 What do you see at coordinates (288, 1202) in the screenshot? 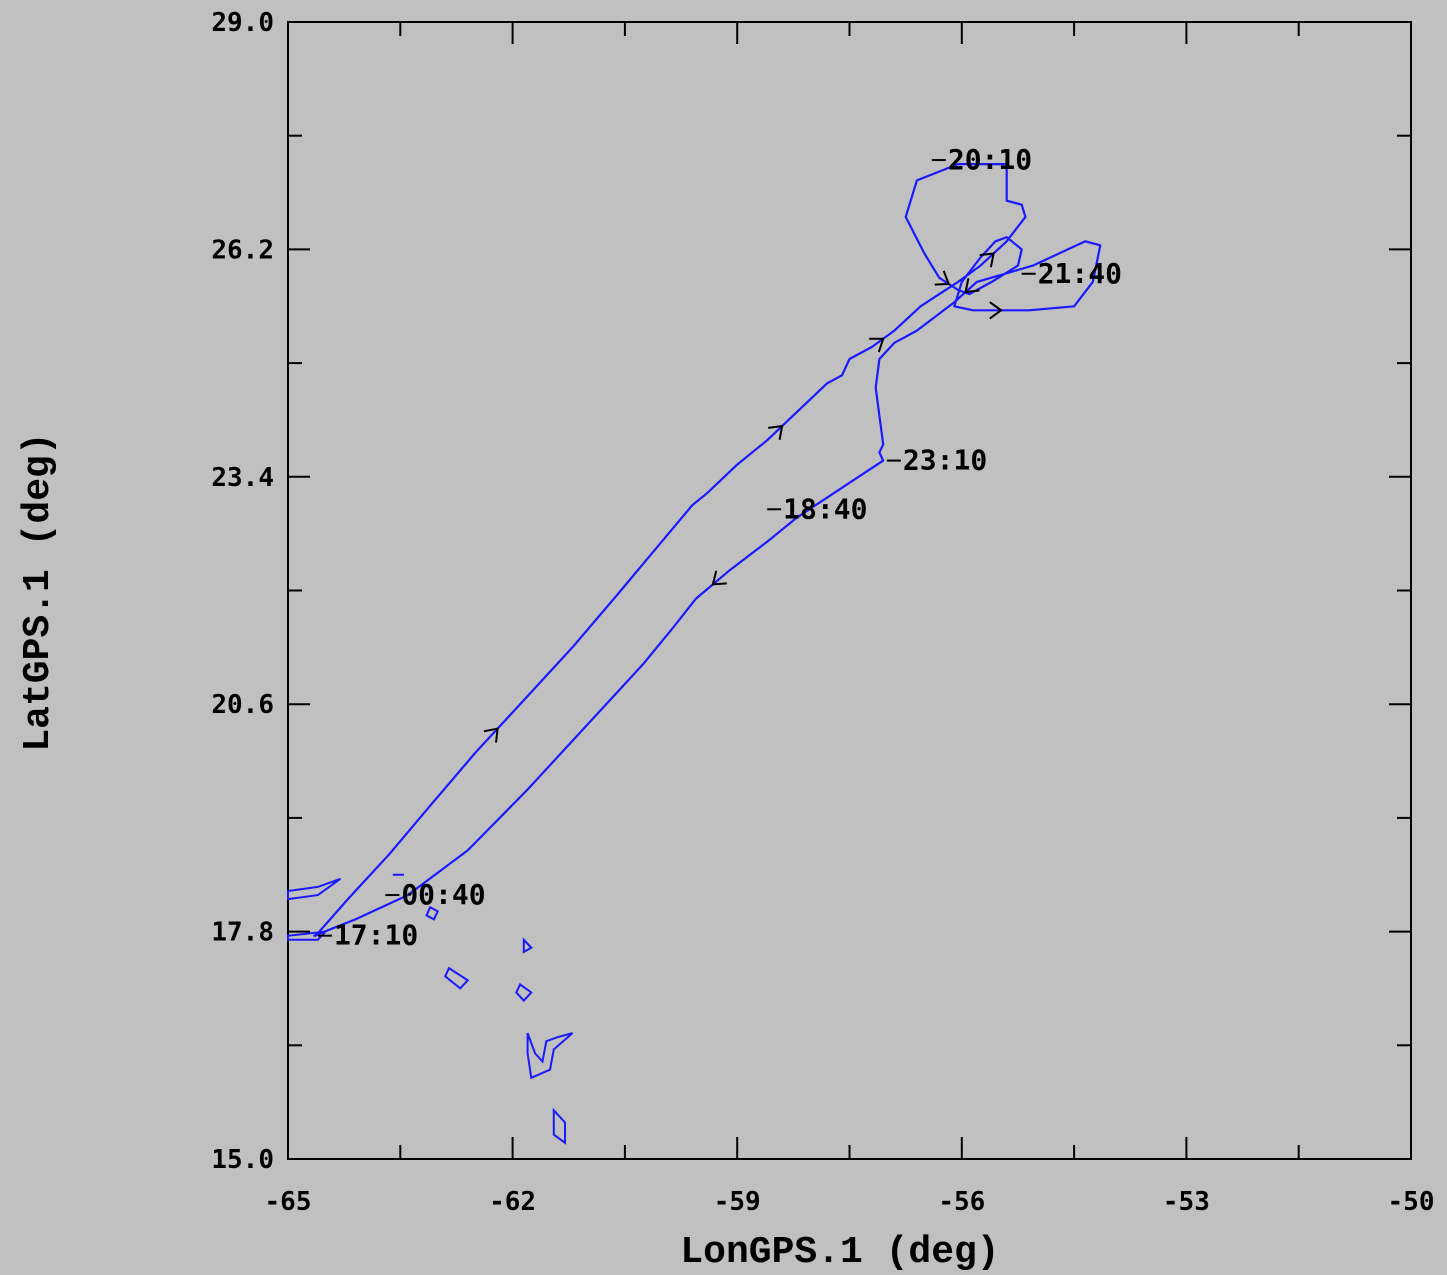
I see `x-tick-label: -65` at bounding box center [288, 1202].